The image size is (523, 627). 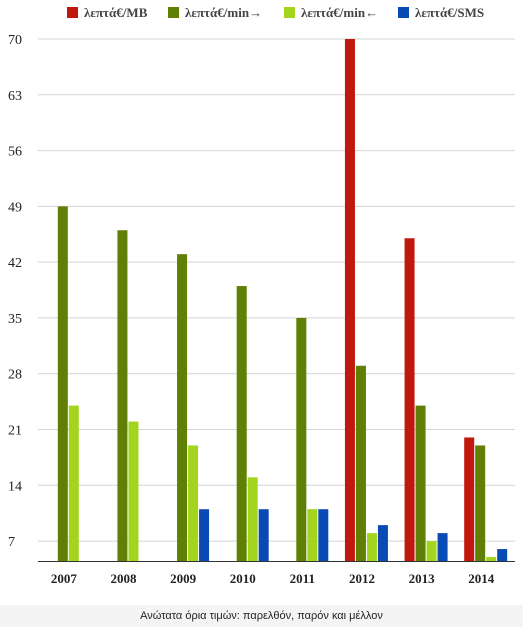 I want to click on y-tick-label: 7, so click(x=11, y=542).